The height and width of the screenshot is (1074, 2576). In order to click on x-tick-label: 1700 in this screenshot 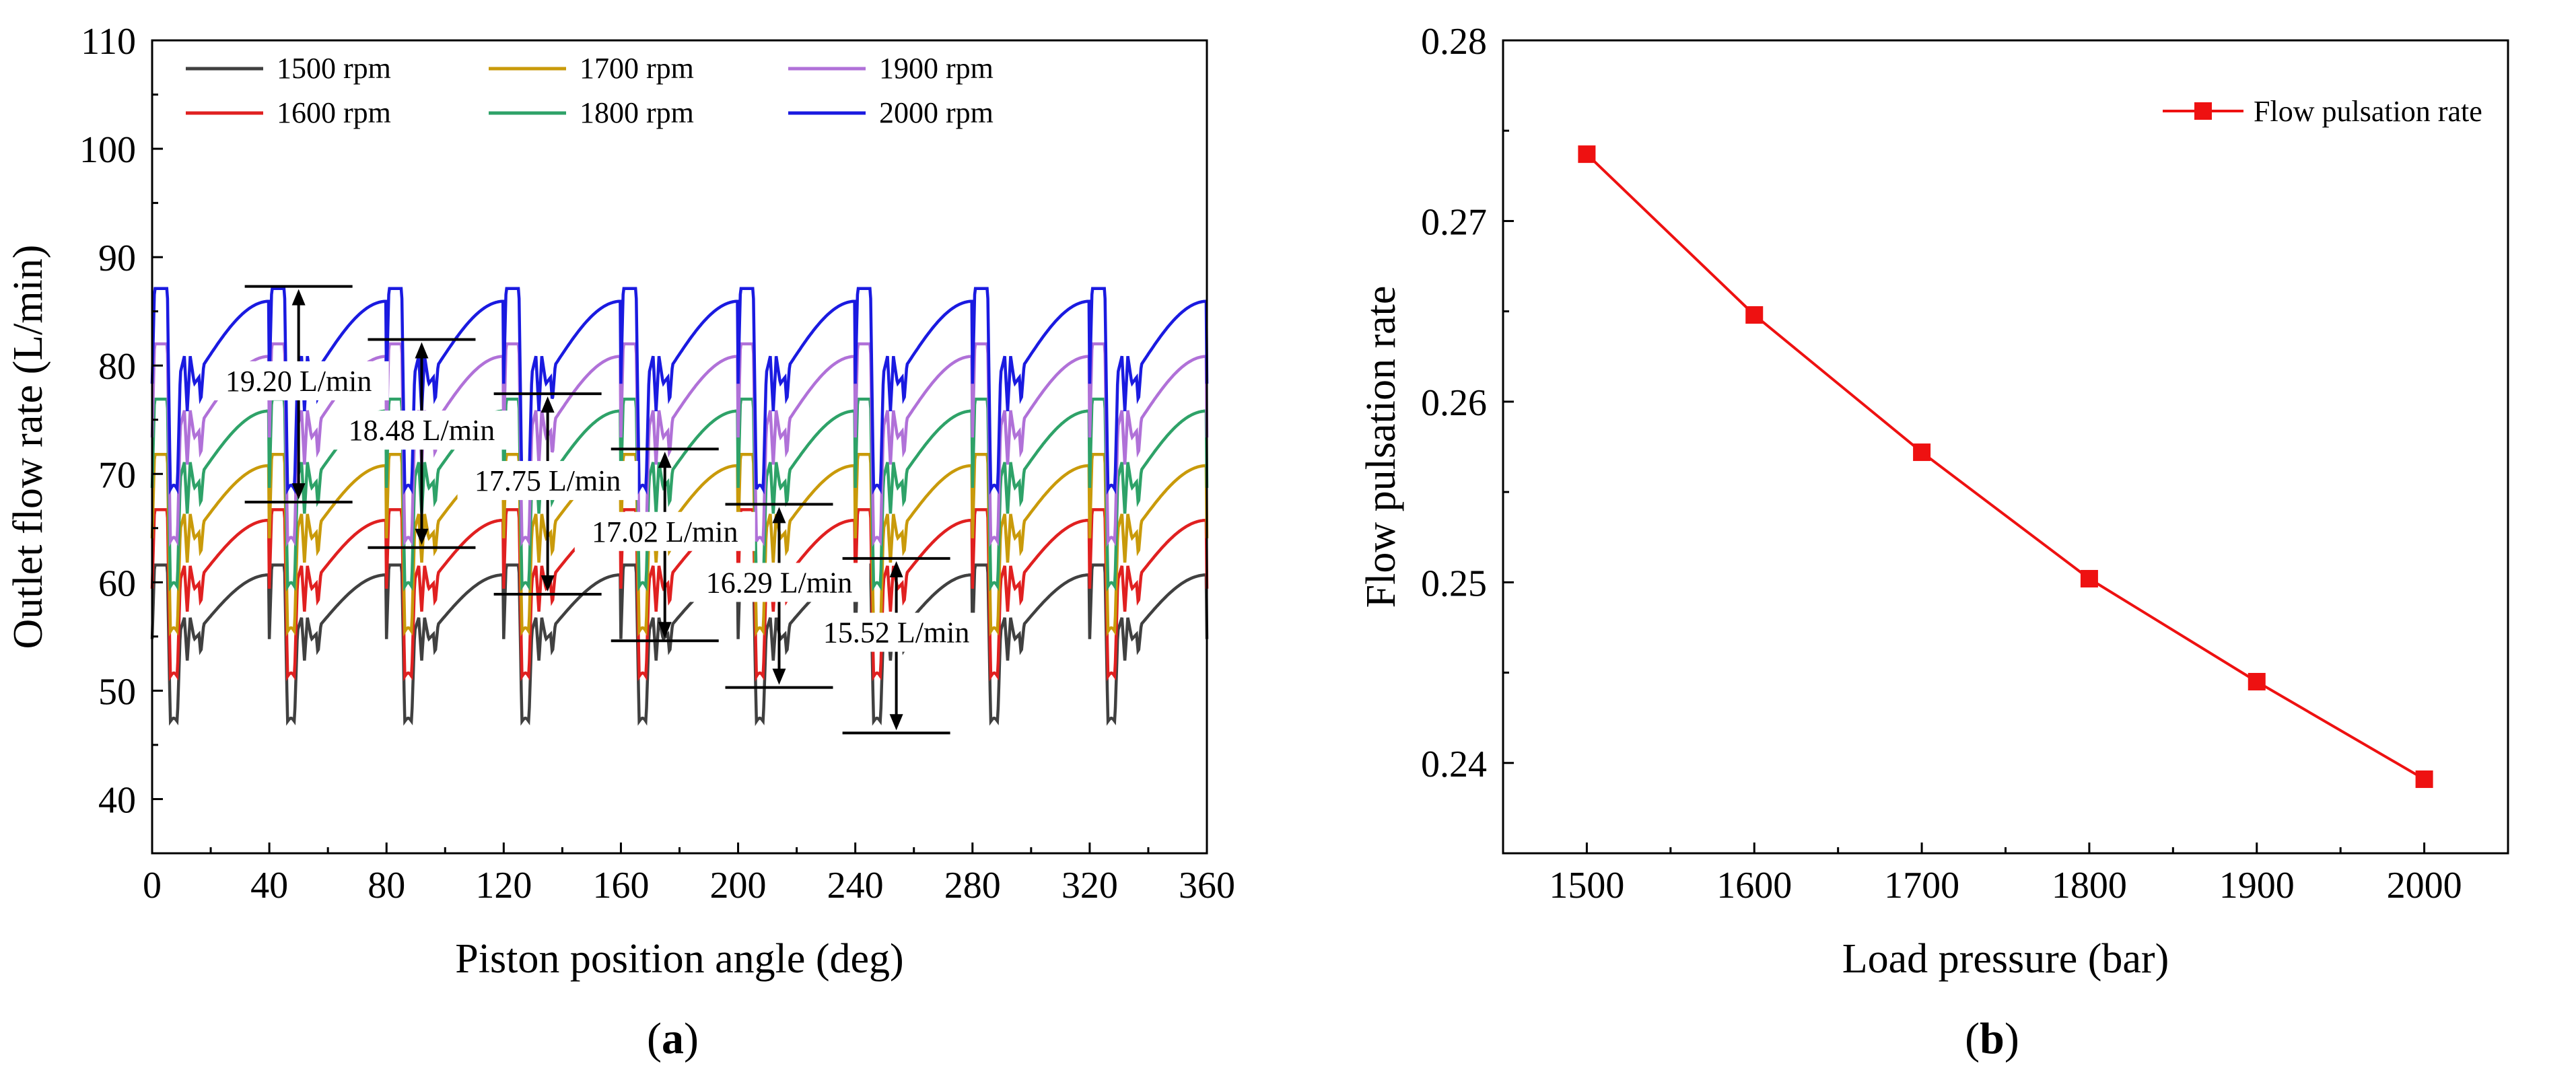, I will do `click(1921, 885)`.